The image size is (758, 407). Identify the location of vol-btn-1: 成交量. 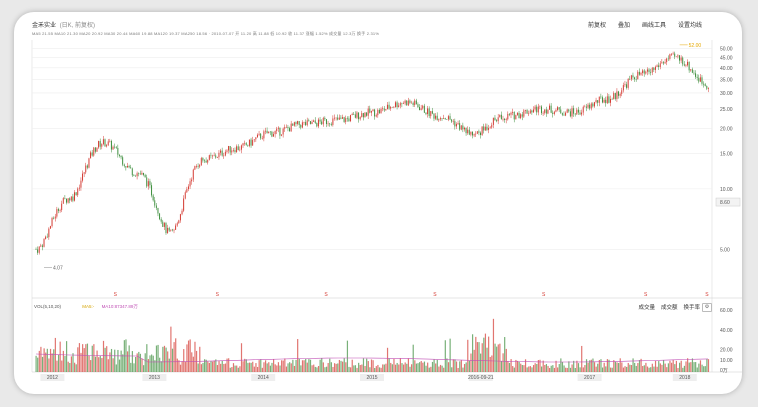
(646, 308).